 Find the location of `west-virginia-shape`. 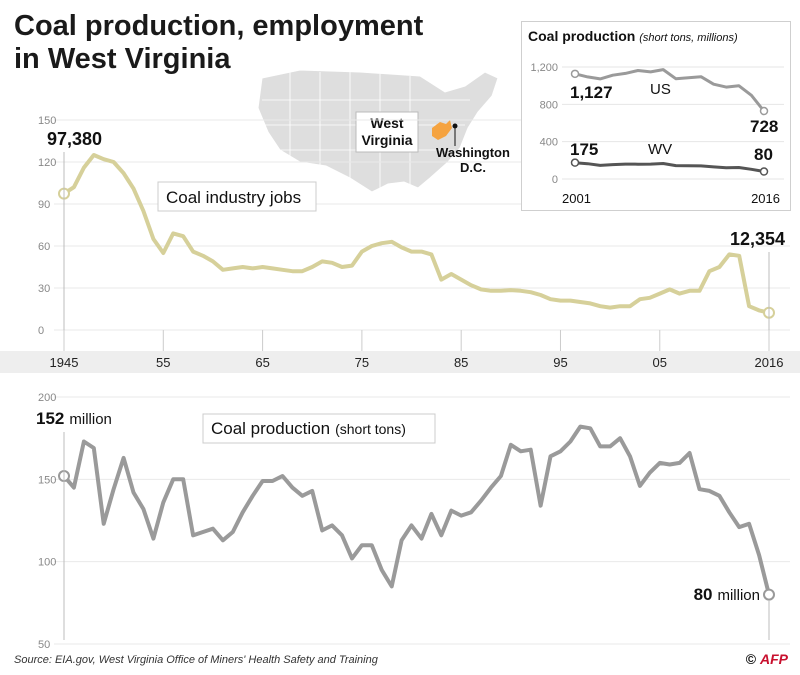

west-virginia-shape is located at coordinates (442, 130).